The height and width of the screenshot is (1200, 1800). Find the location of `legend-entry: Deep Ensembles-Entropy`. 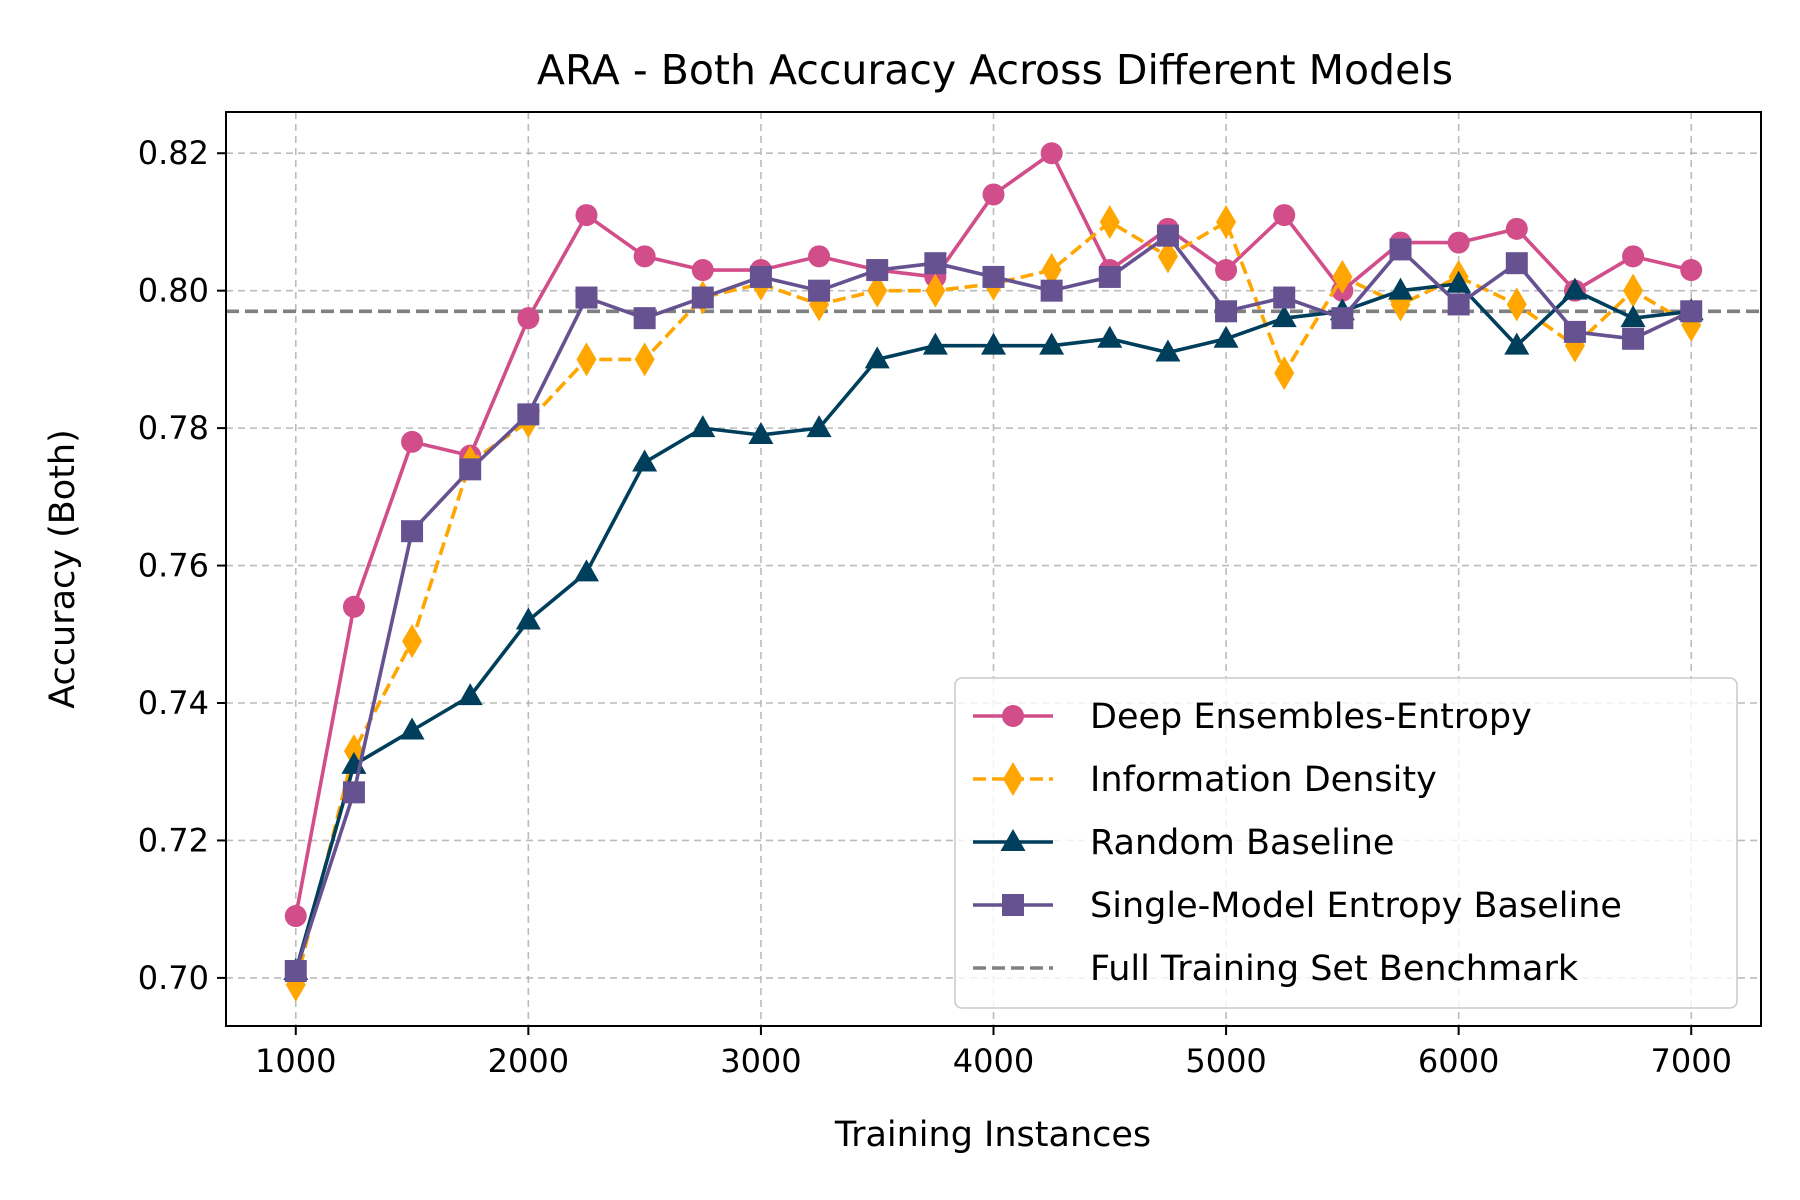

legend-entry: Deep Ensembles-Entropy is located at coordinates (1252, 717).